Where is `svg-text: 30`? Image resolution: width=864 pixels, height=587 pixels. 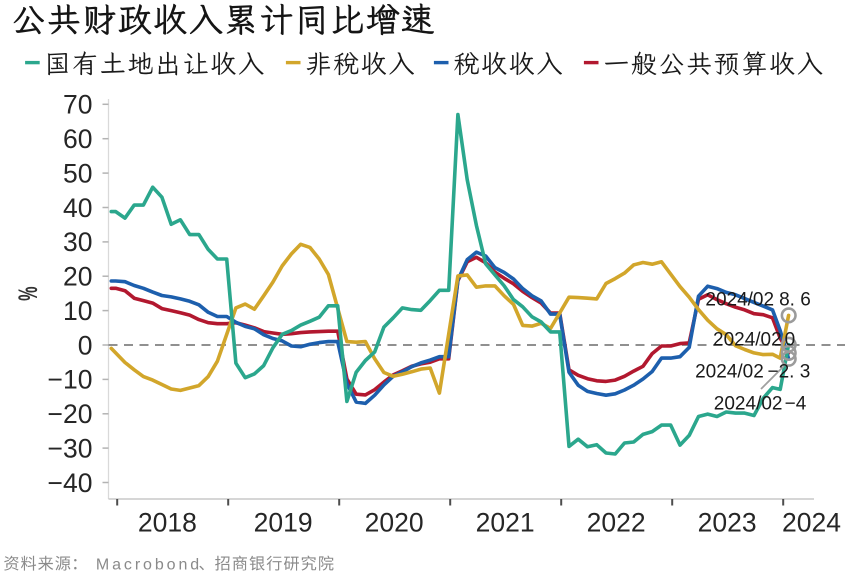 svg-text: 30 is located at coordinates (77, 242).